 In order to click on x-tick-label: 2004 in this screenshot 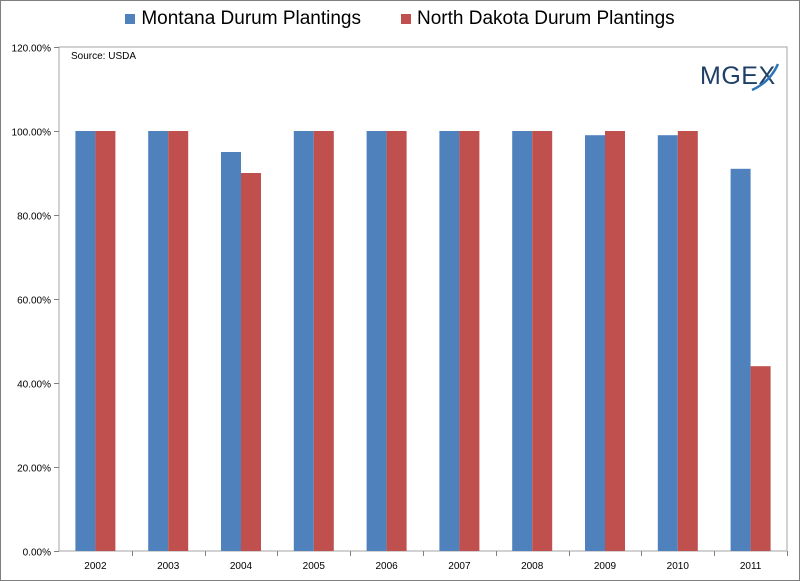, I will do `click(241, 566)`.